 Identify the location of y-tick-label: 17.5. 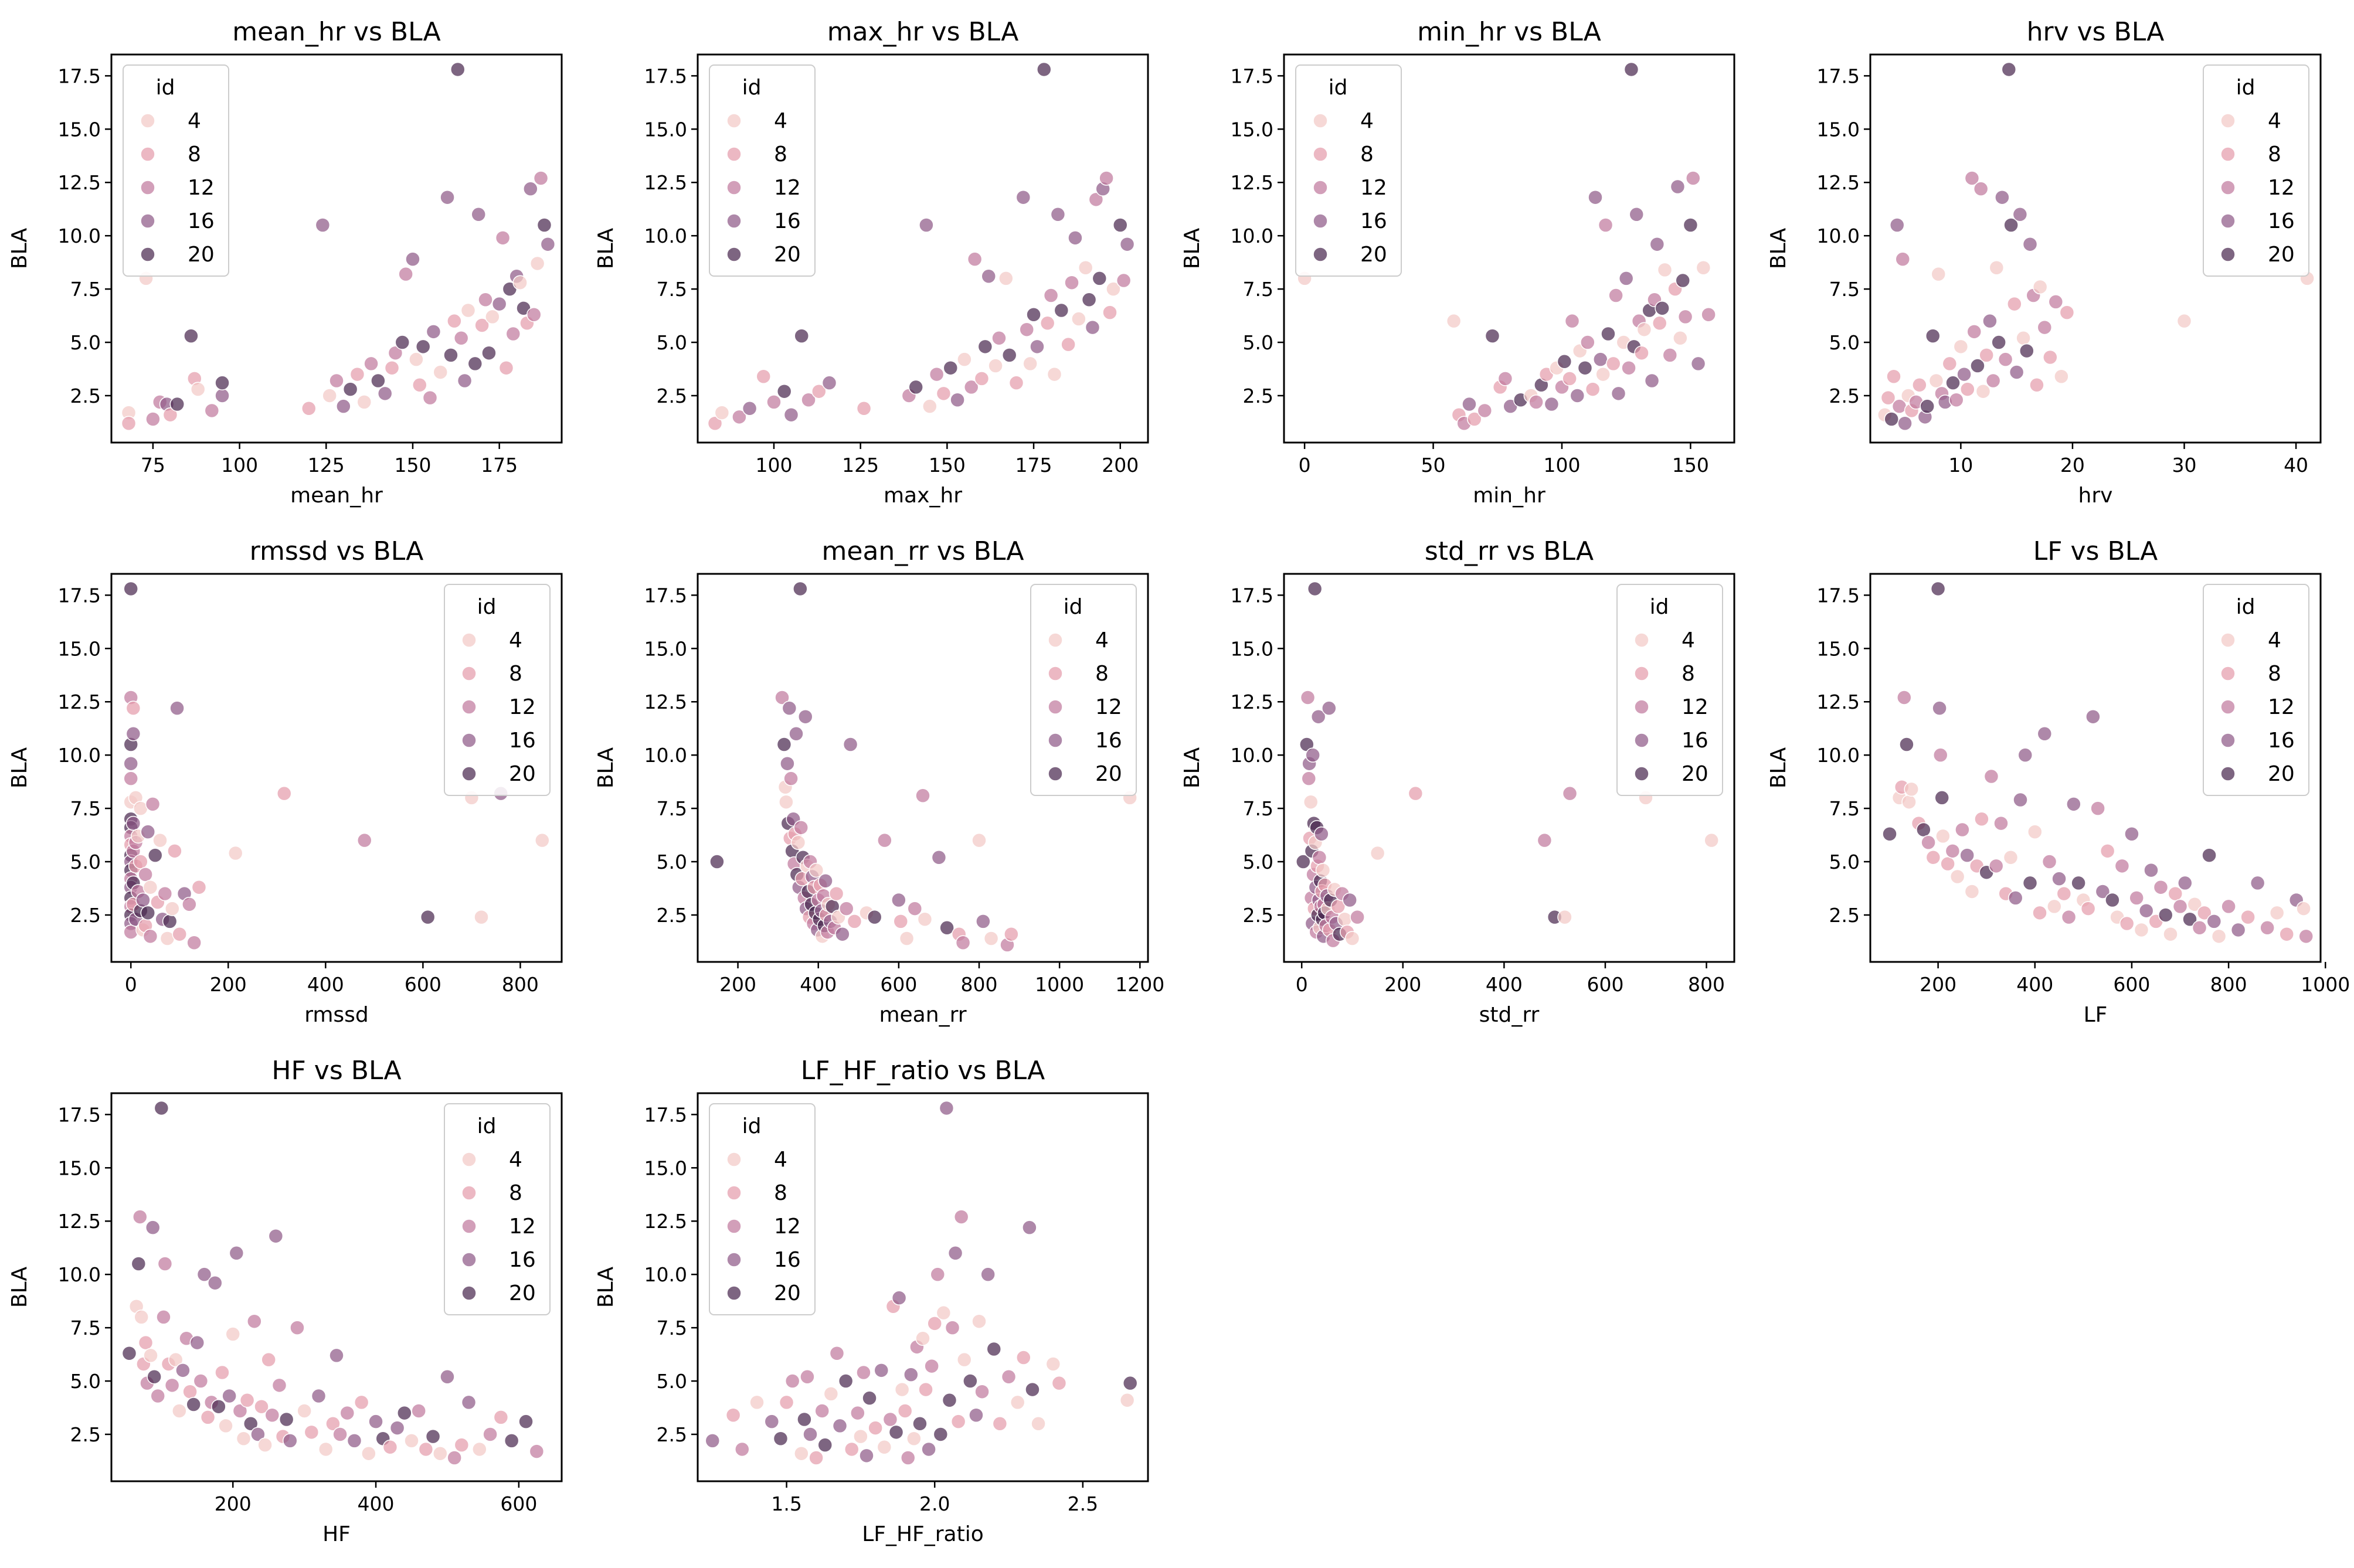
(1839, 595).